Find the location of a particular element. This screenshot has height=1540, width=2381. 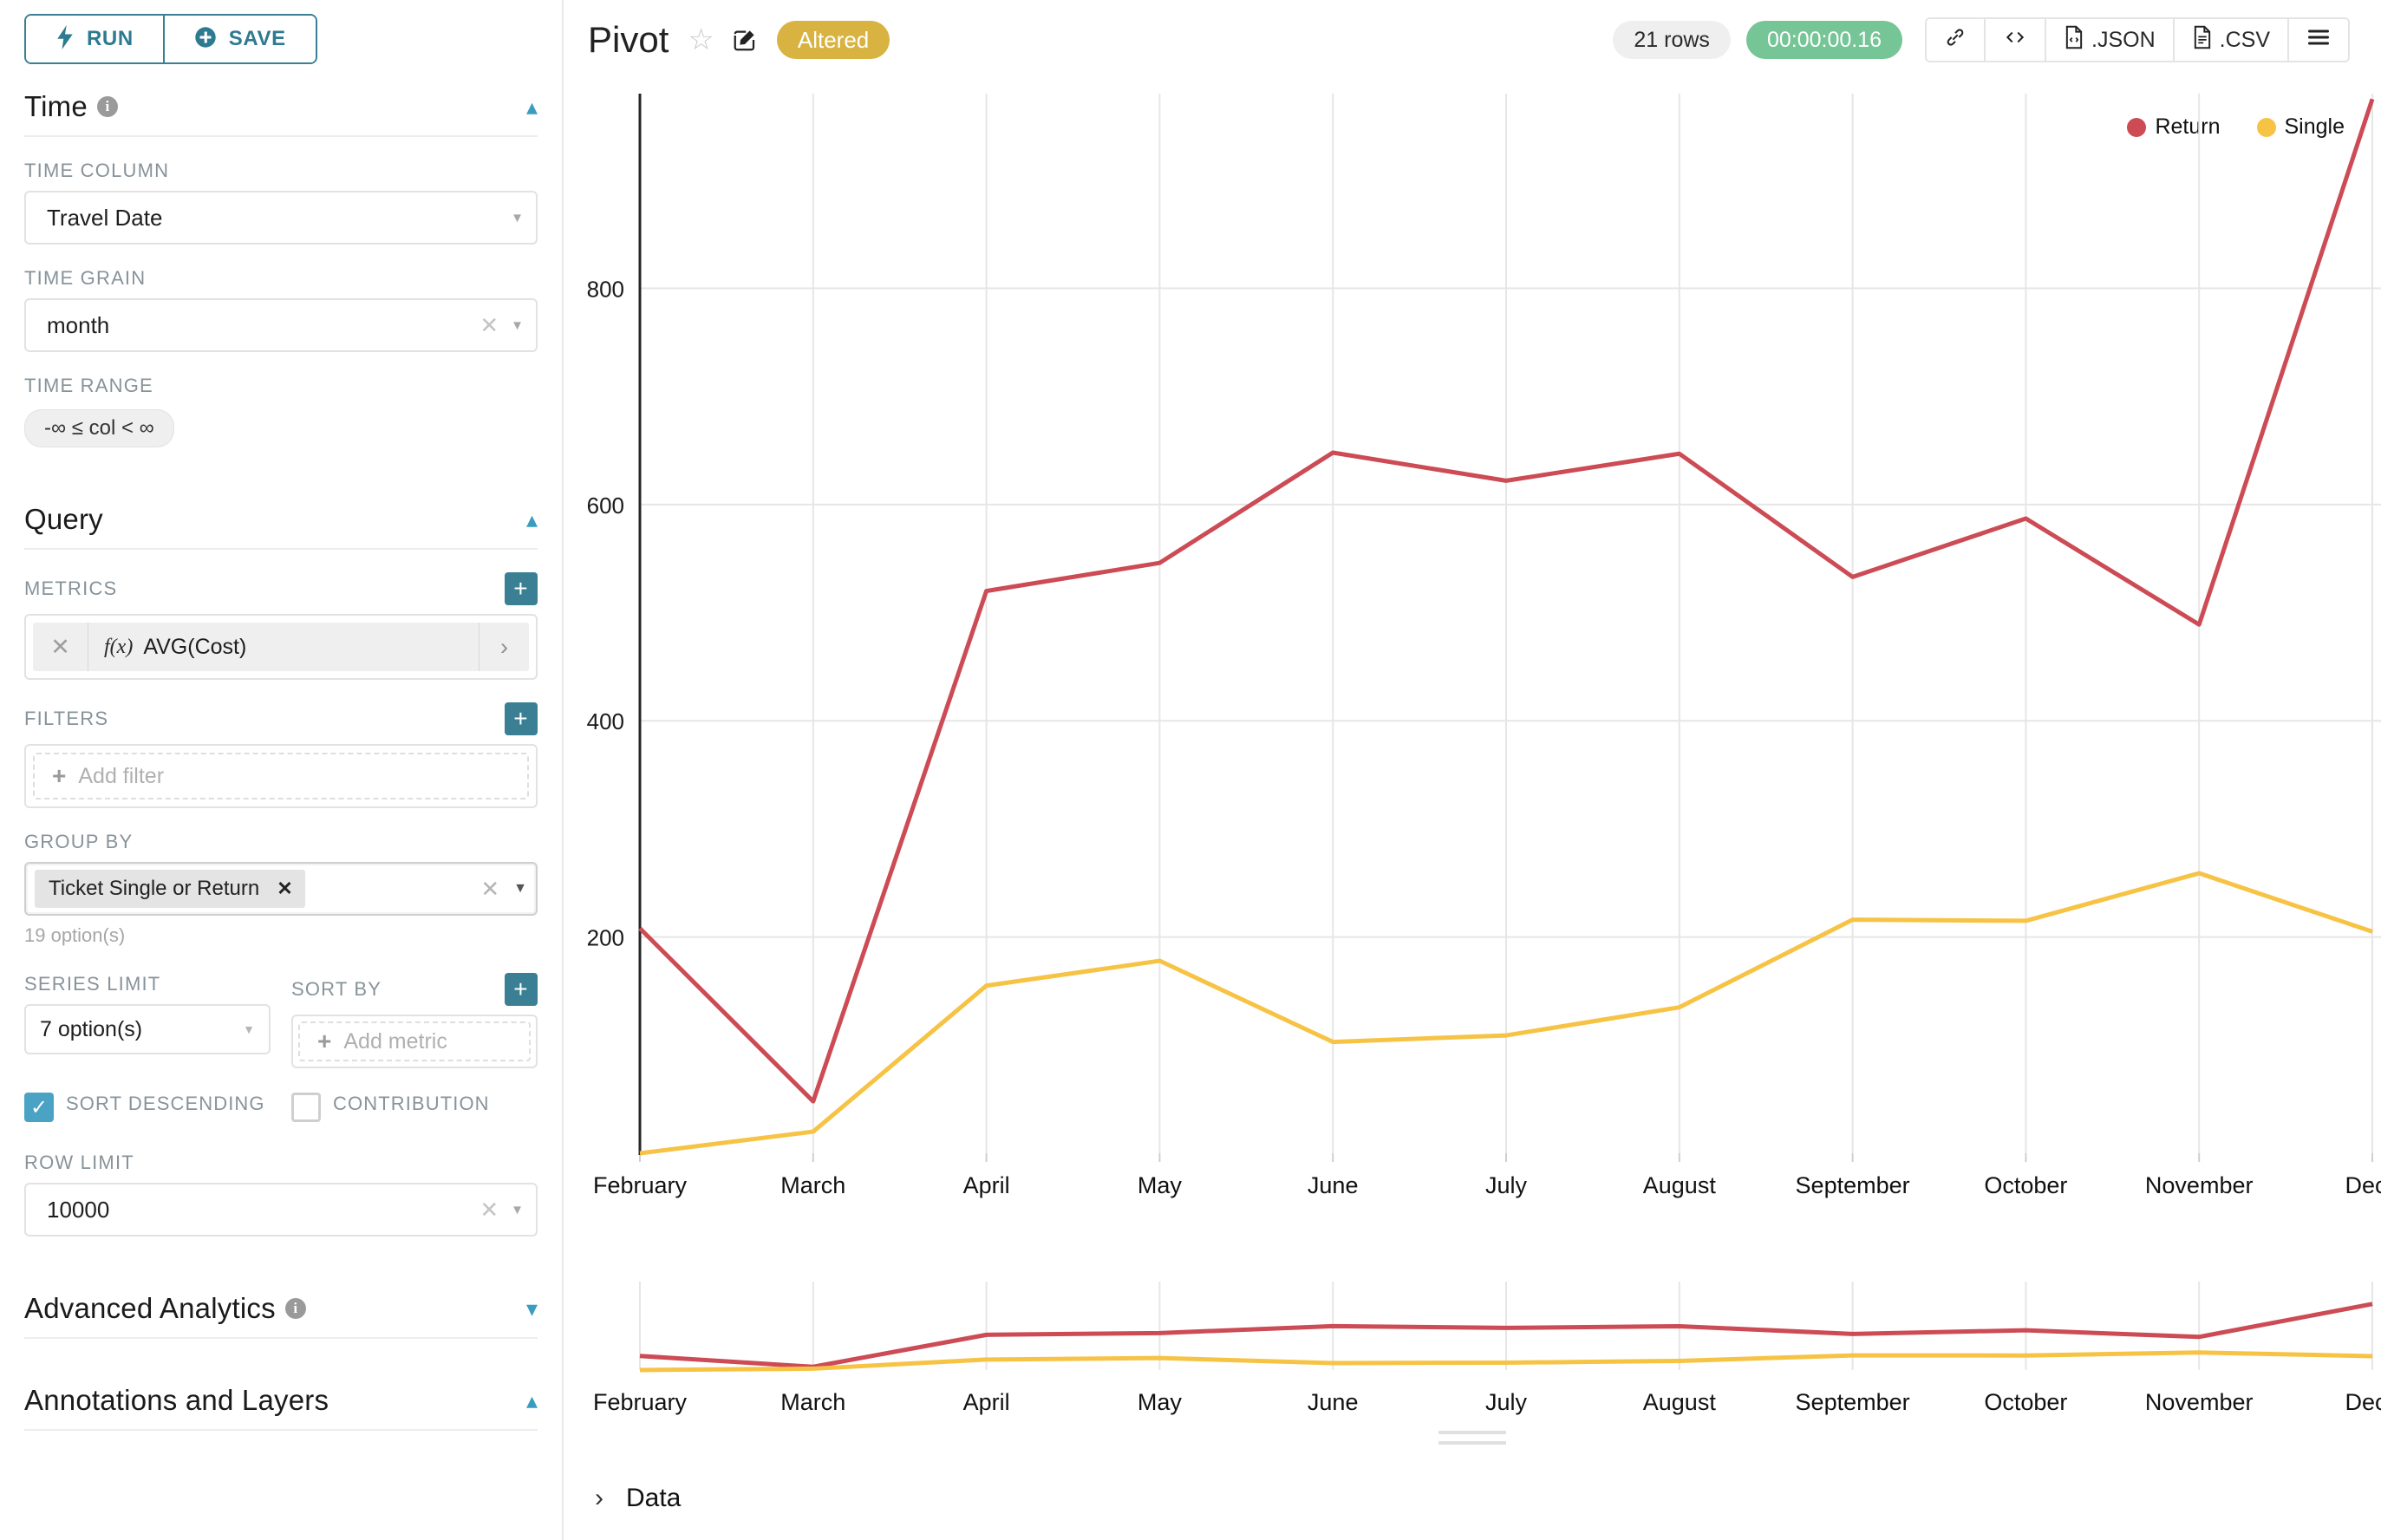

label-sort-by: SORT BY + is located at coordinates (415, 989).